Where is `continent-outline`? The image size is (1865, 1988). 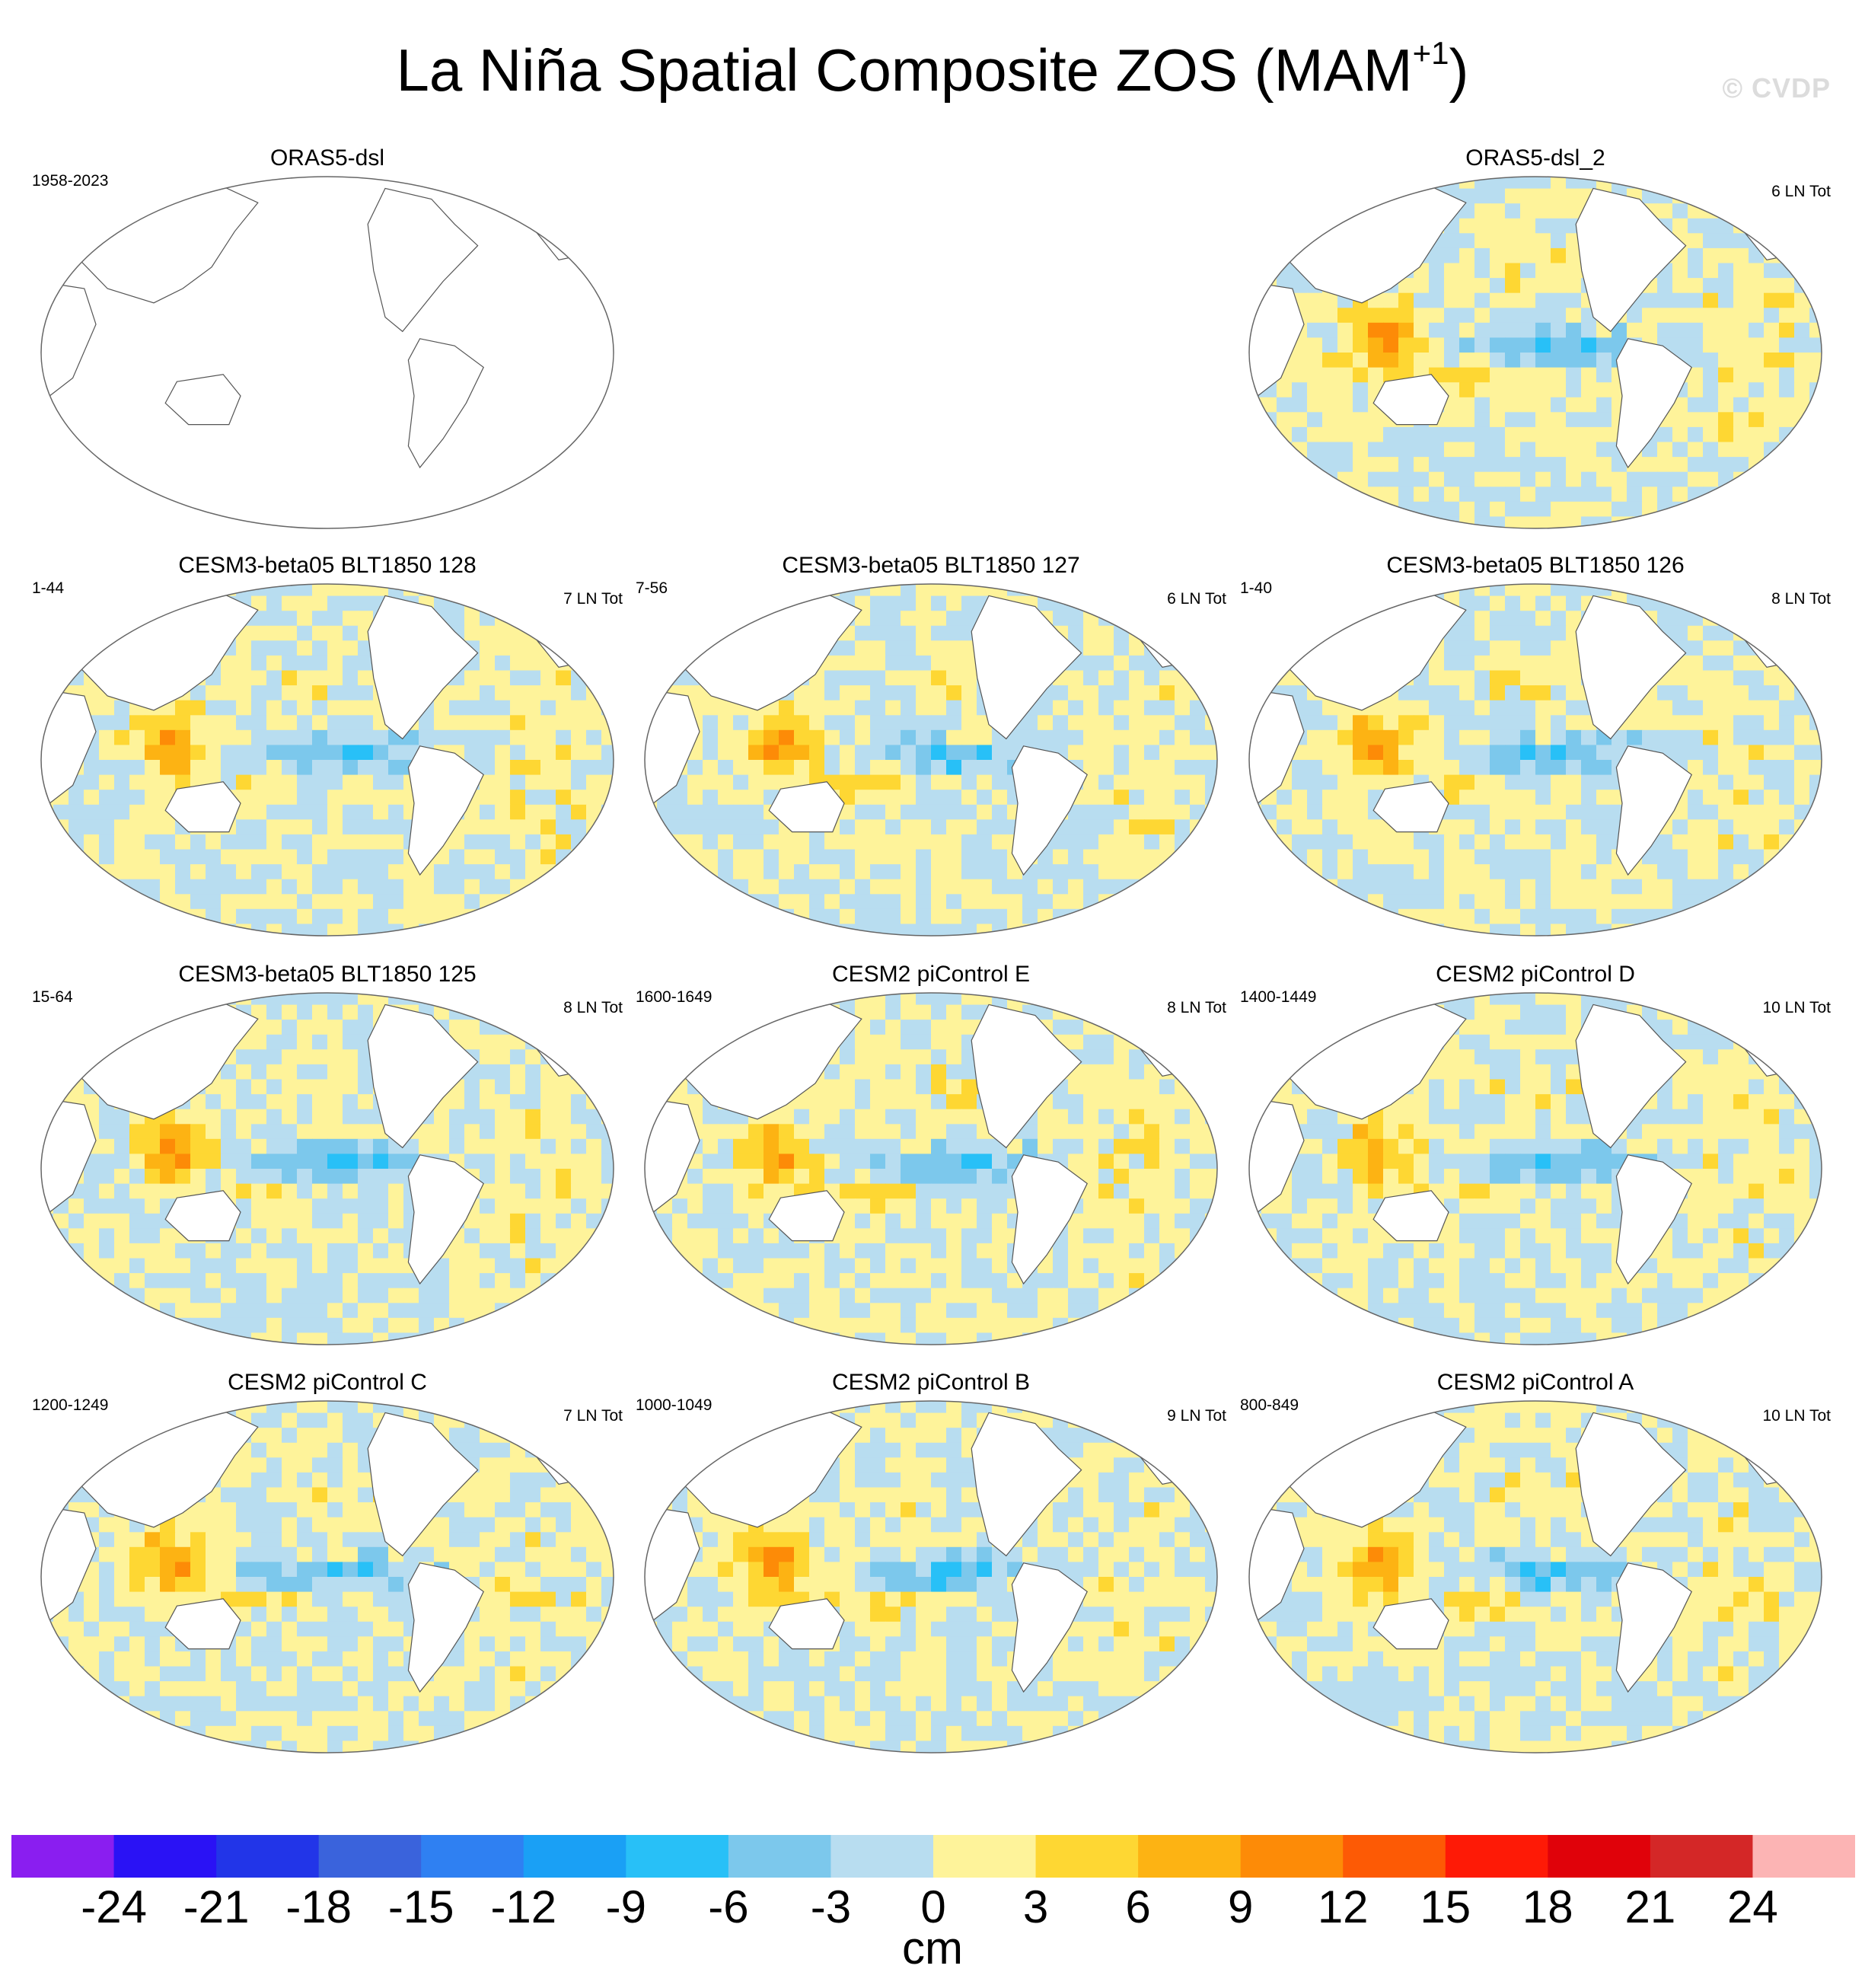
continent-outline is located at coordinates (1631, 667).